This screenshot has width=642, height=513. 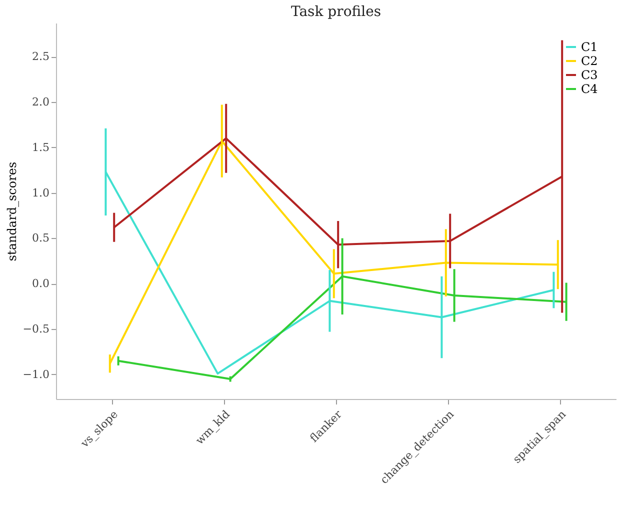 What do you see at coordinates (36, 374) in the screenshot?
I see `y-tick-label: −1.0` at bounding box center [36, 374].